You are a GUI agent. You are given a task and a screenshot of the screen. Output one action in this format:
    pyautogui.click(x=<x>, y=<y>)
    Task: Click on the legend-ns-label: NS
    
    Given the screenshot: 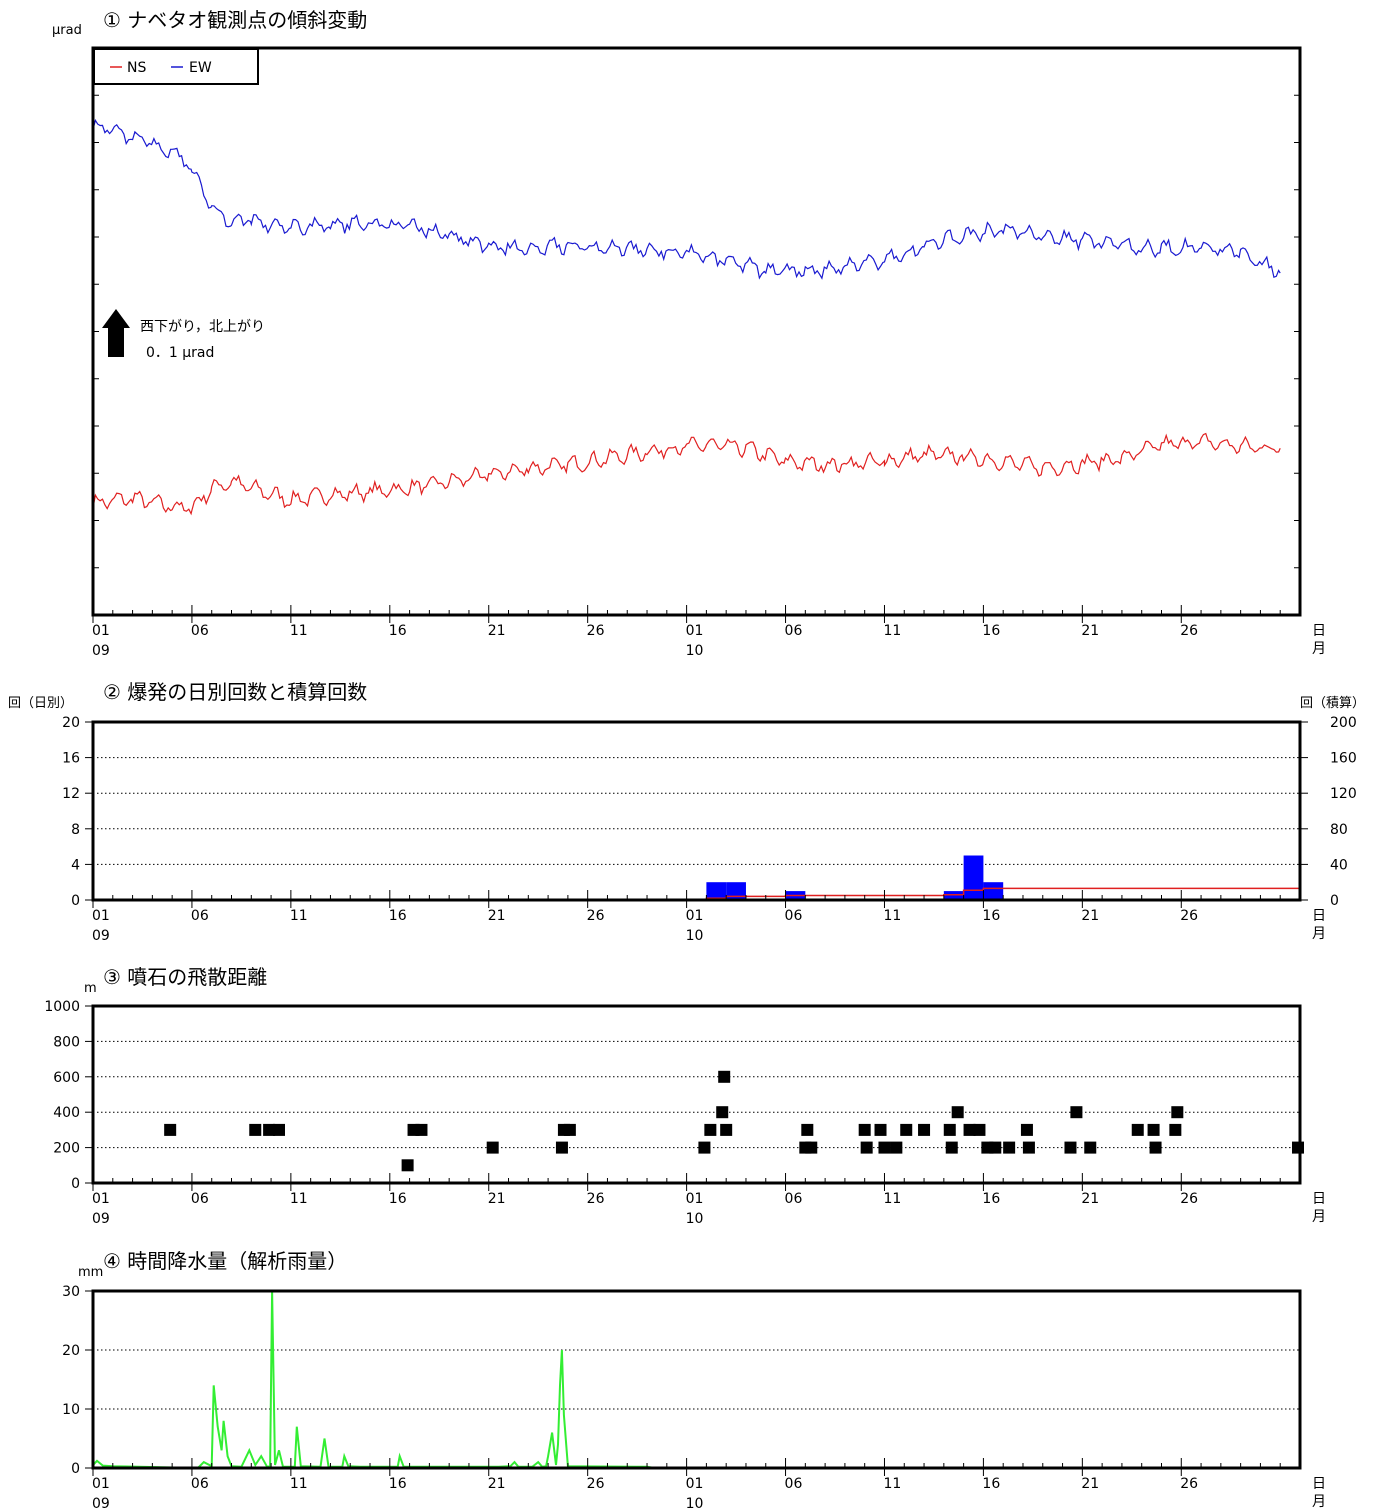 What is the action you would take?
    pyautogui.click(x=136, y=68)
    